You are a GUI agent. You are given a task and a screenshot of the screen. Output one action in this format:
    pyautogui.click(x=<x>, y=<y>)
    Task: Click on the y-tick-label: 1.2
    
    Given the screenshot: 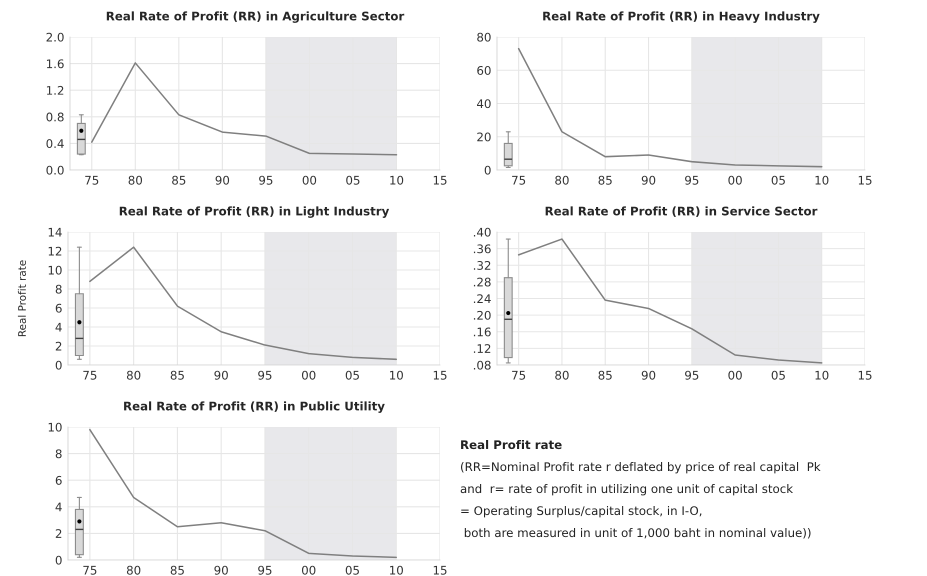 What is the action you would take?
    pyautogui.click(x=55, y=90)
    